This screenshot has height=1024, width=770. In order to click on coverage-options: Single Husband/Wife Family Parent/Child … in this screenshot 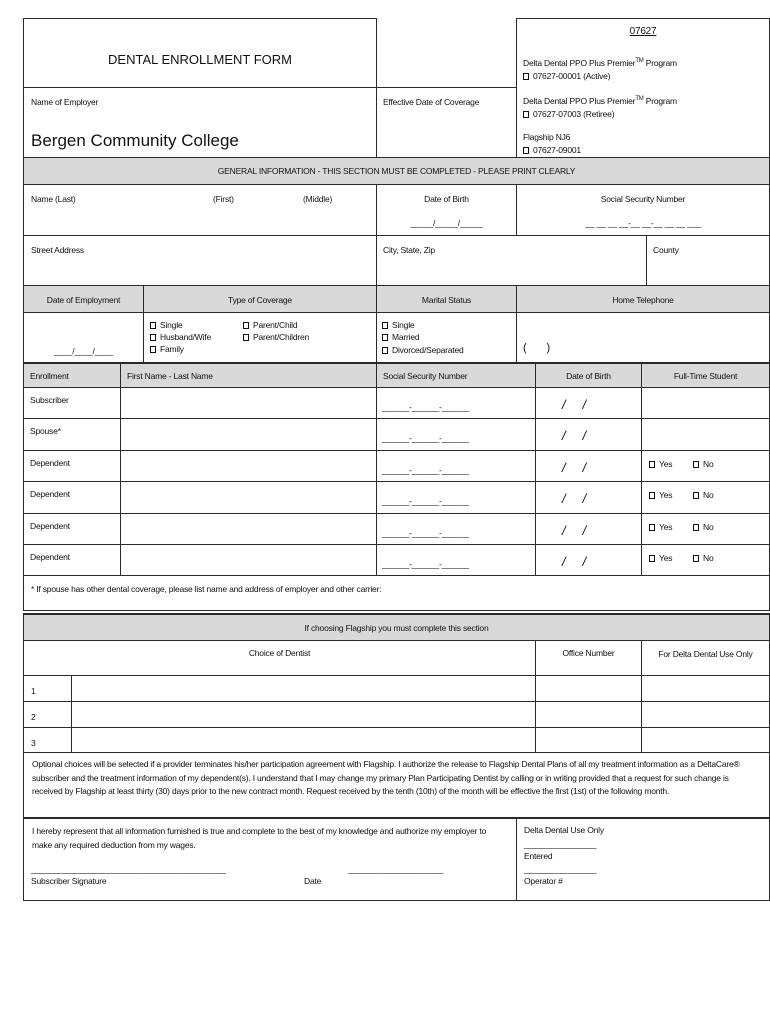, I will do `click(260, 337)`.